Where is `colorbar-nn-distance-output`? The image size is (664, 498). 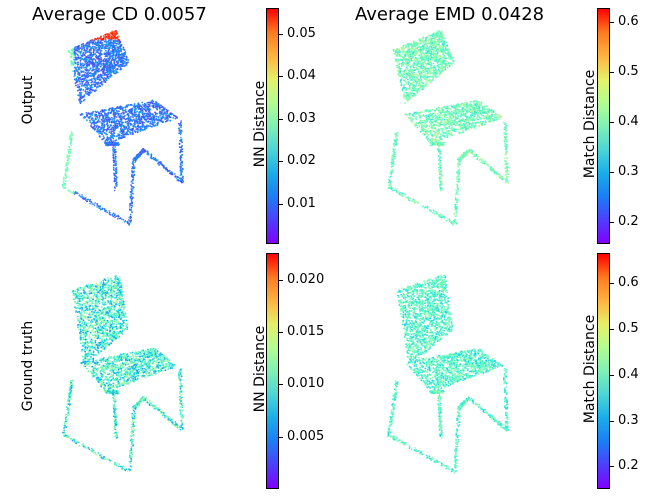
colorbar-nn-distance-output is located at coordinates (272, 126).